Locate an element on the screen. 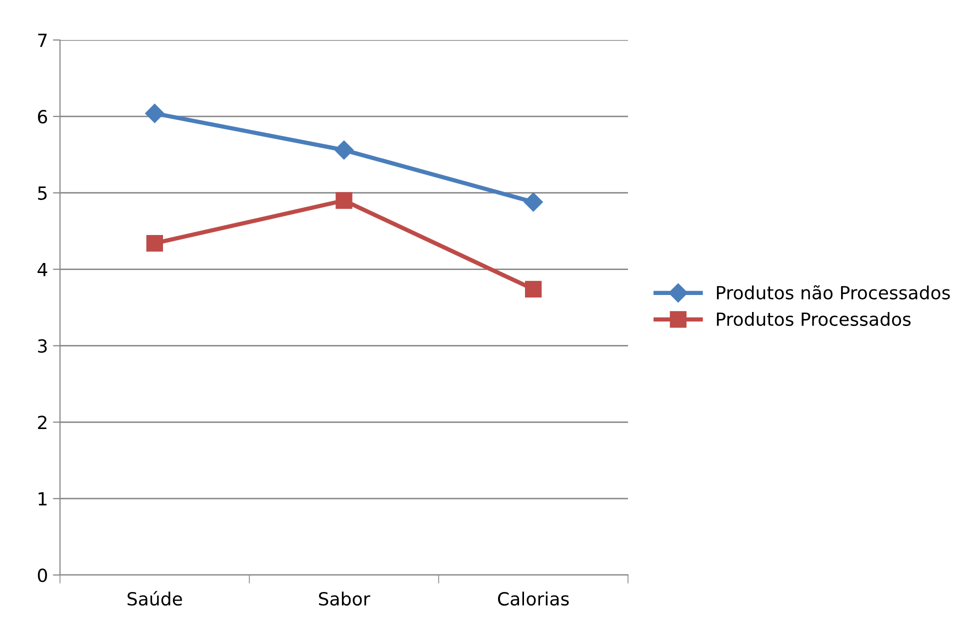 The image size is (970, 625). x-tick-label: Sabor is located at coordinates (344, 599).